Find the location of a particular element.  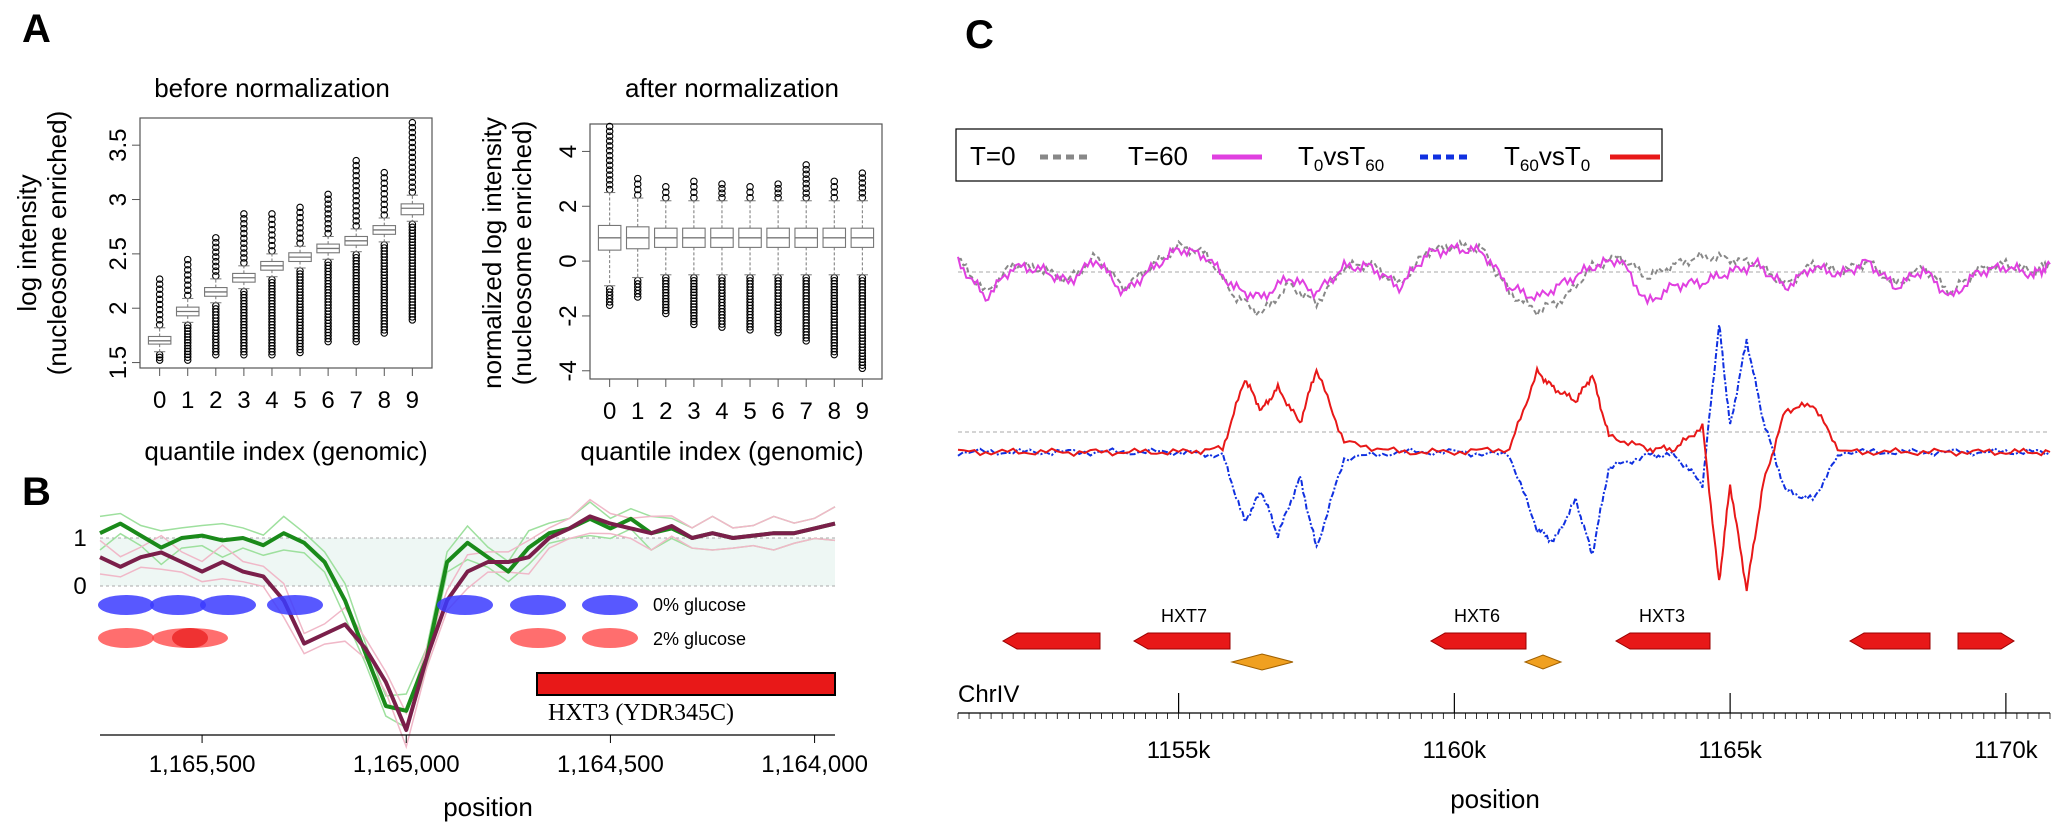

legend-part: T is located at coordinates (1306, 156).